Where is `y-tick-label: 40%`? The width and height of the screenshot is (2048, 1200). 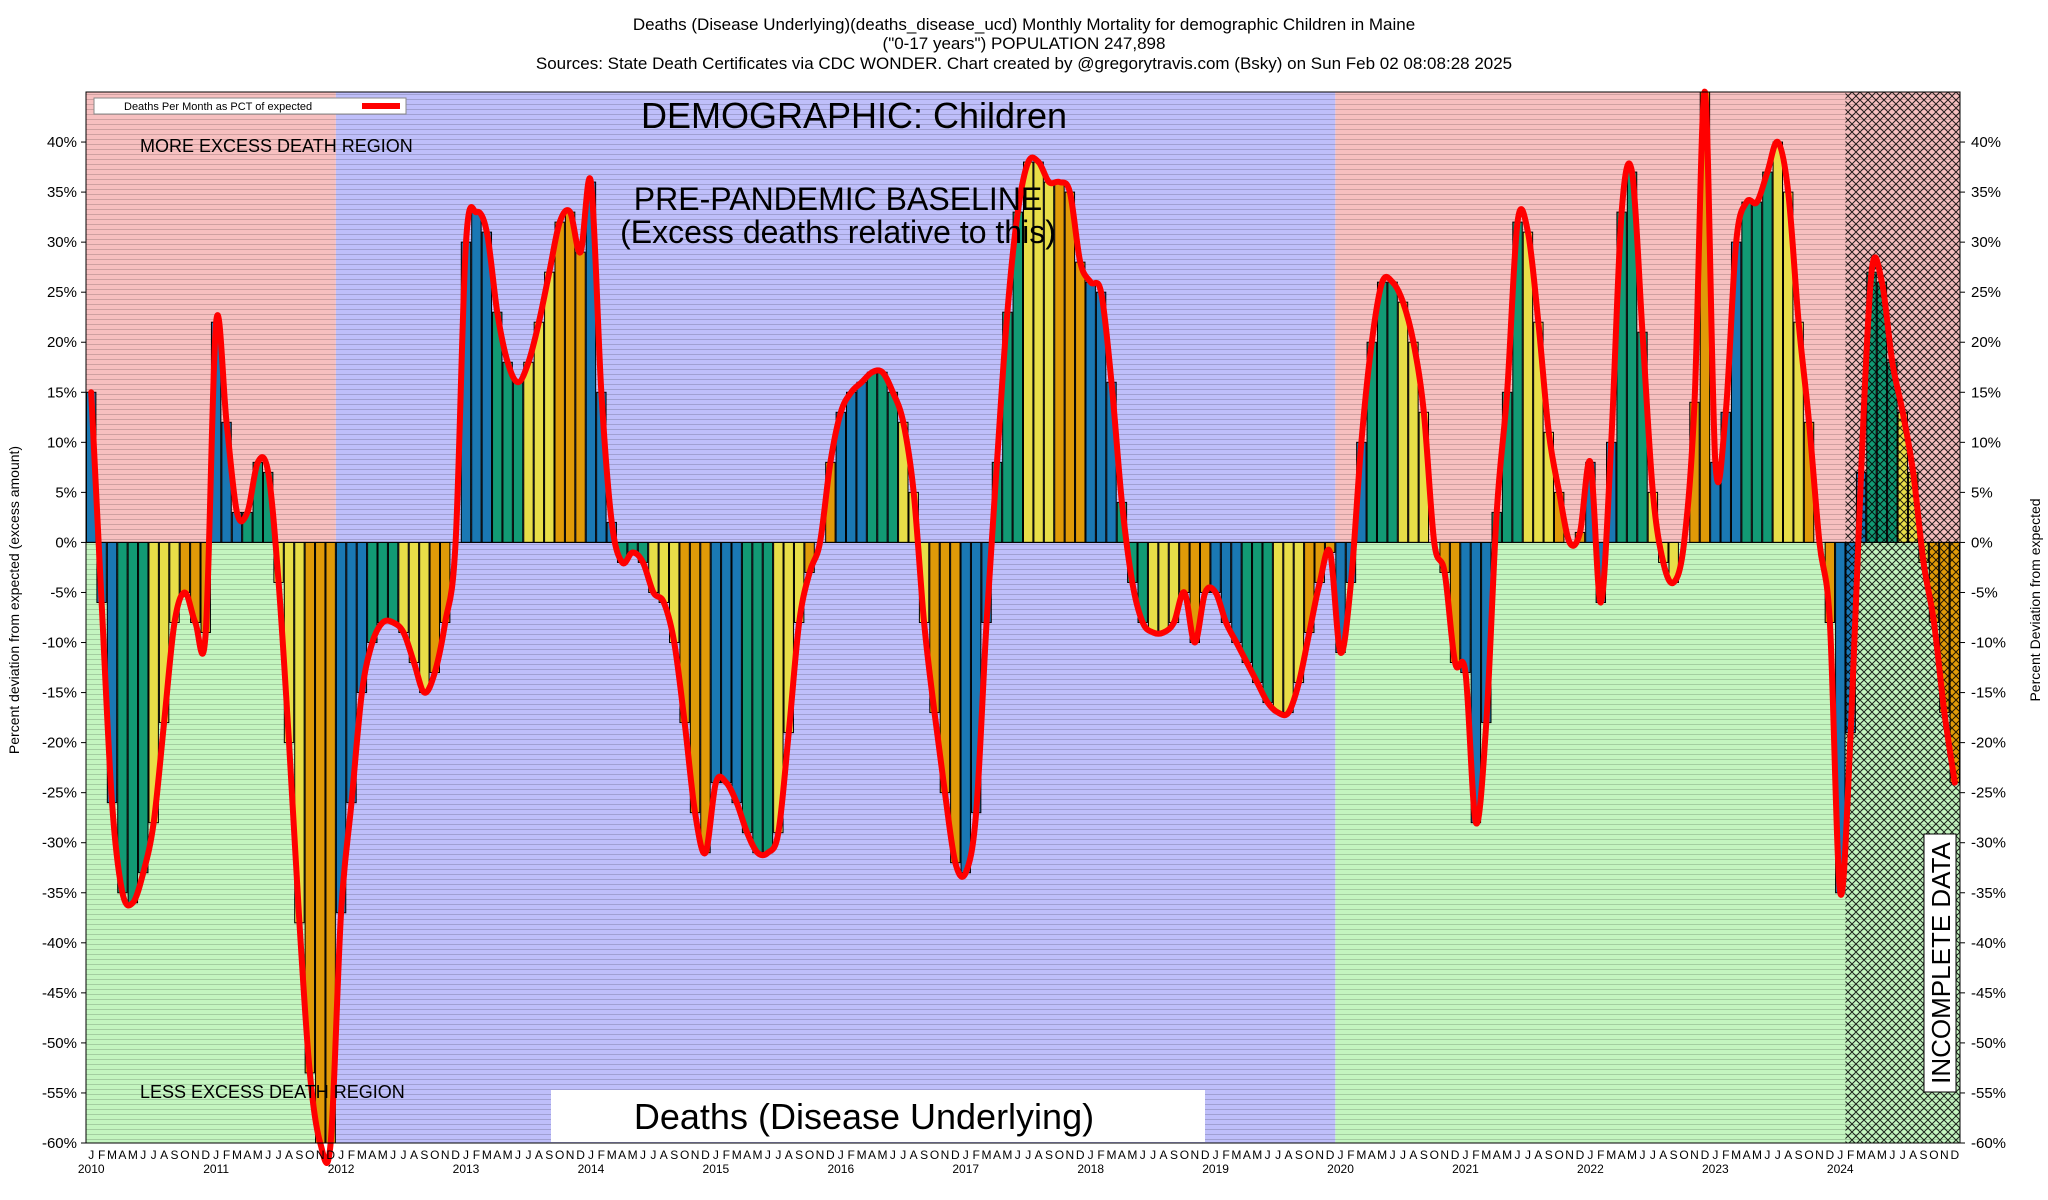
y-tick-label: 40% is located at coordinates (1986, 142).